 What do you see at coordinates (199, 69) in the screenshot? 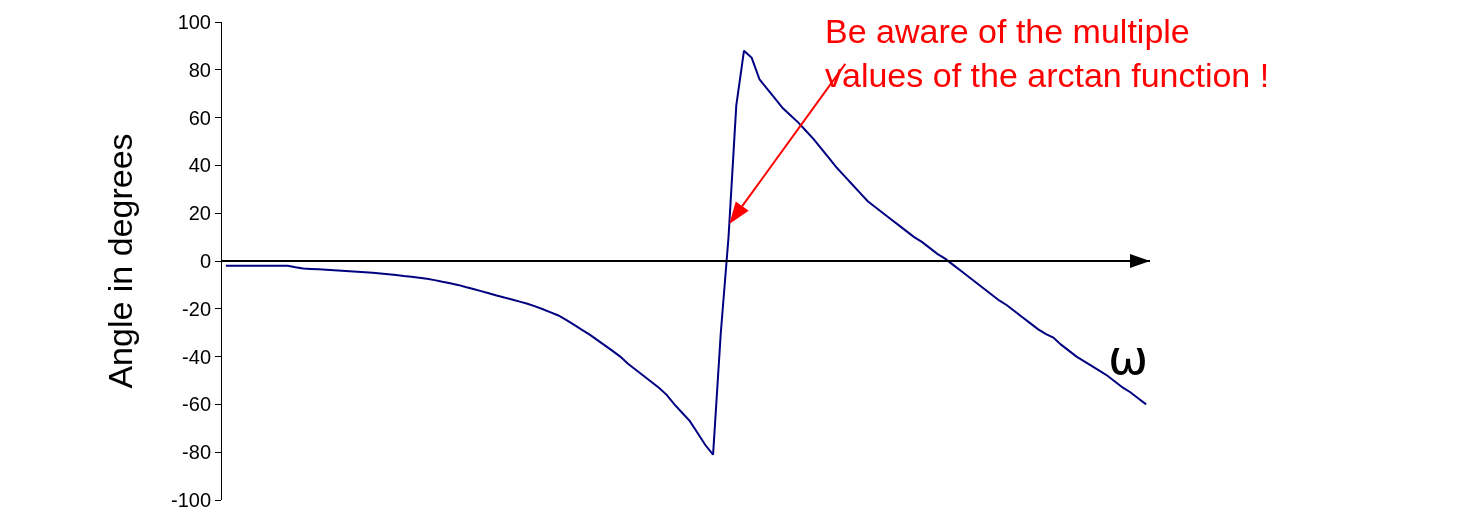
I see `y-tick-label: 80` at bounding box center [199, 69].